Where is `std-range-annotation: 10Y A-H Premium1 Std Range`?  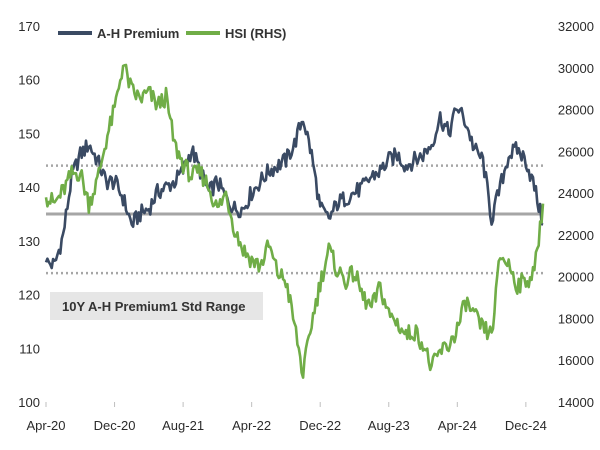 std-range-annotation: 10Y A-H Premium1 Std Range is located at coordinates (156, 306).